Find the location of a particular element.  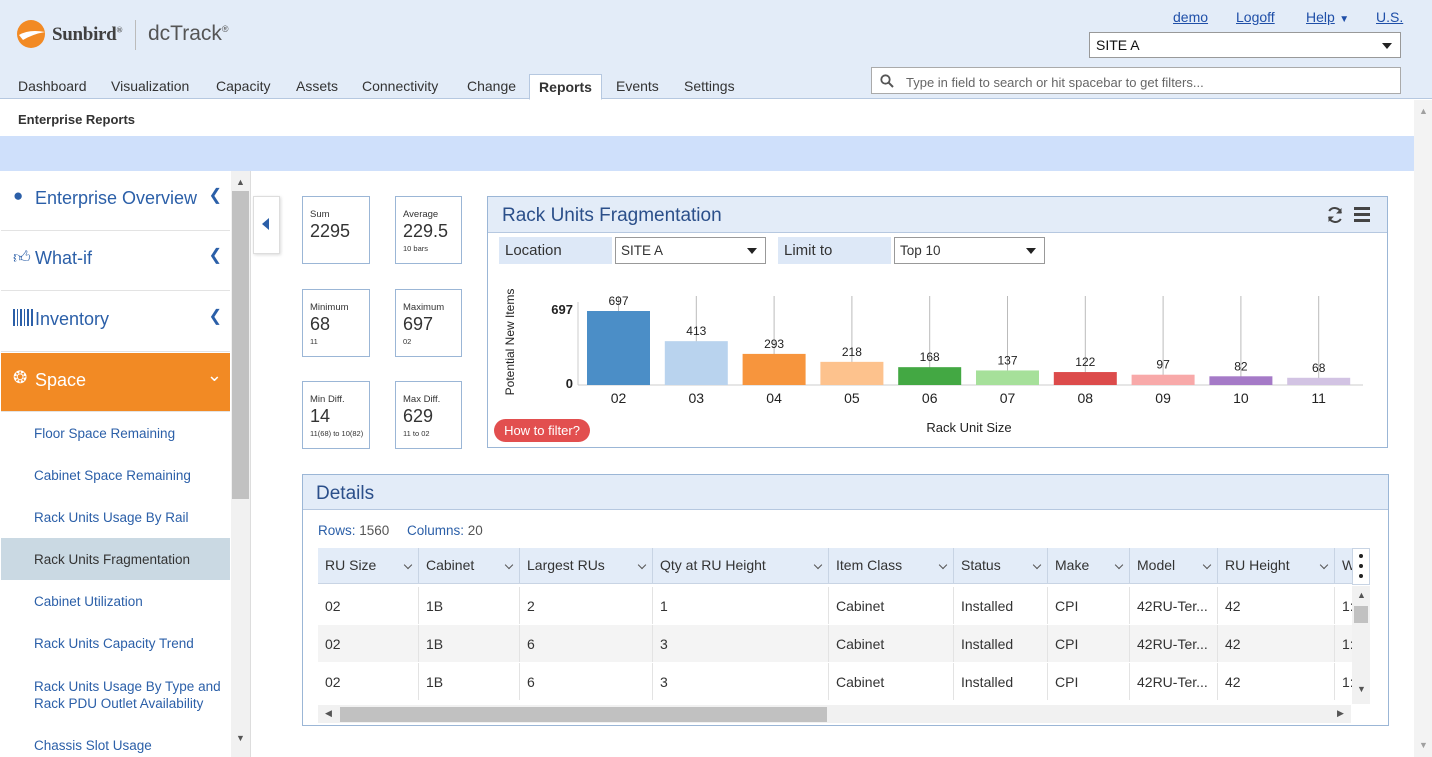

sidebar-item-chassis-slot-usage: Chassis Slot Usage is located at coordinates (93, 745).